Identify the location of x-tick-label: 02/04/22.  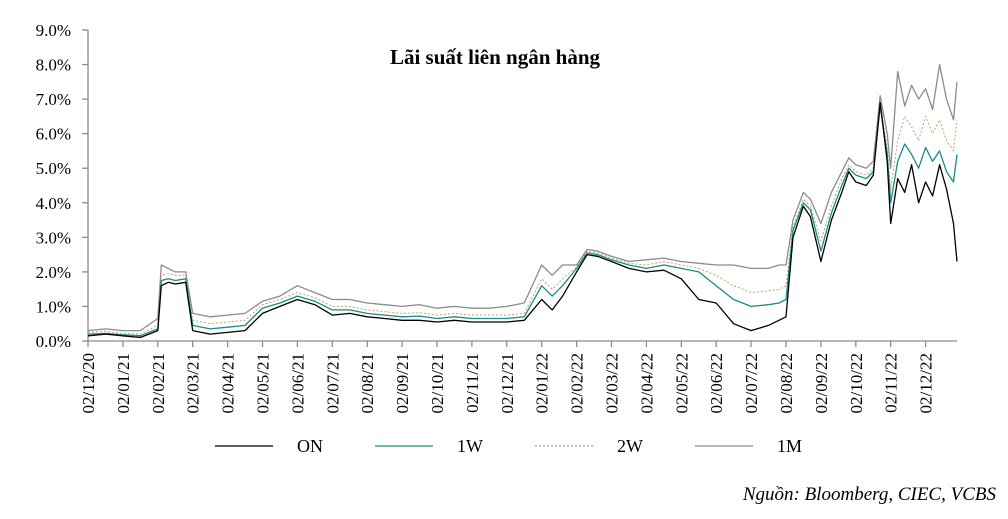
(646, 383).